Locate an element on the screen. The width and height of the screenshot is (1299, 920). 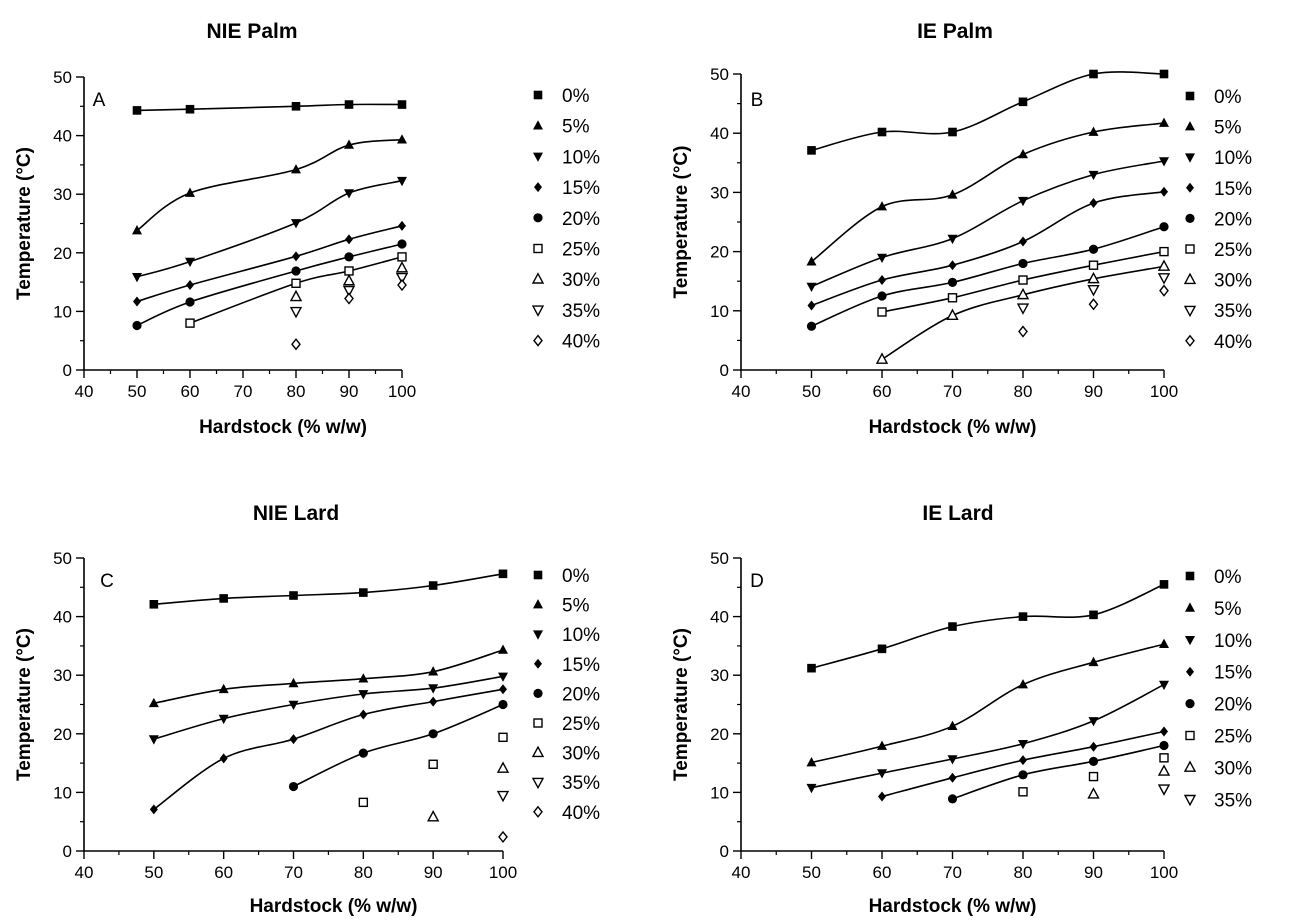
series-0pct is located at coordinates (329, 589).